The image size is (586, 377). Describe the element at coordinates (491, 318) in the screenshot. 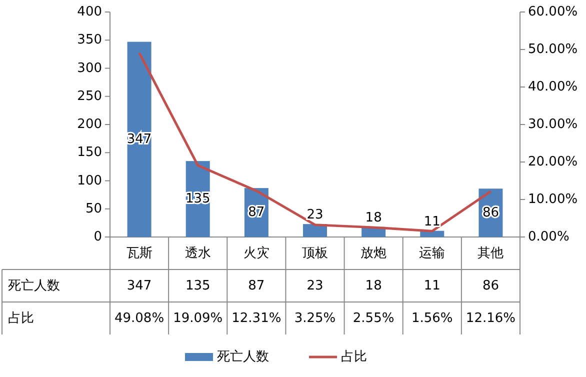

I see `data-label: 12.16%` at that location.